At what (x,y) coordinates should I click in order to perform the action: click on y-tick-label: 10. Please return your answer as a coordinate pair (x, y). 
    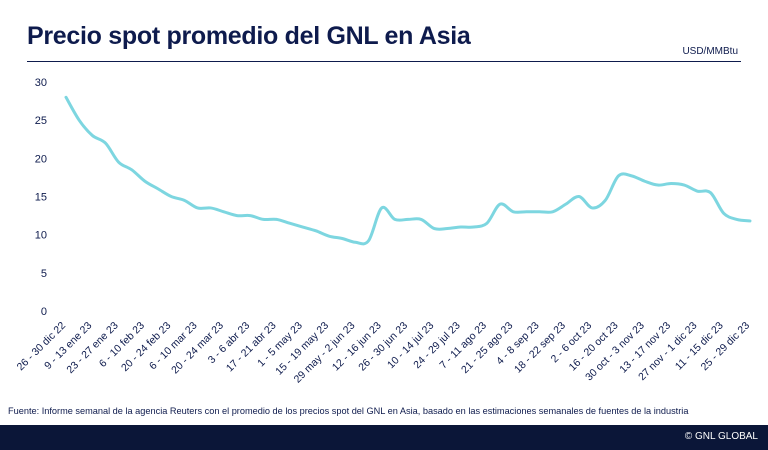
    Looking at the image, I should click on (41, 236).